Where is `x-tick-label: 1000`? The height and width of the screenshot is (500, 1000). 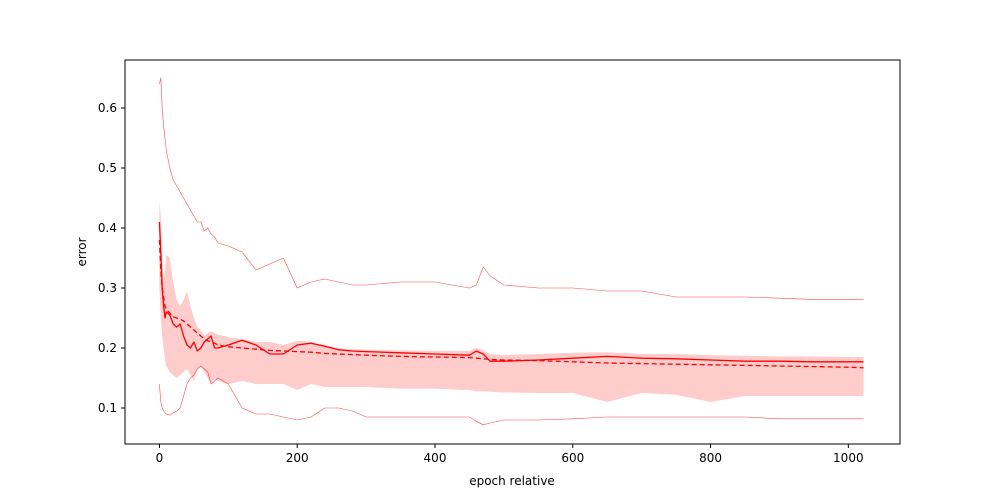
x-tick-label: 1000 is located at coordinates (848, 458).